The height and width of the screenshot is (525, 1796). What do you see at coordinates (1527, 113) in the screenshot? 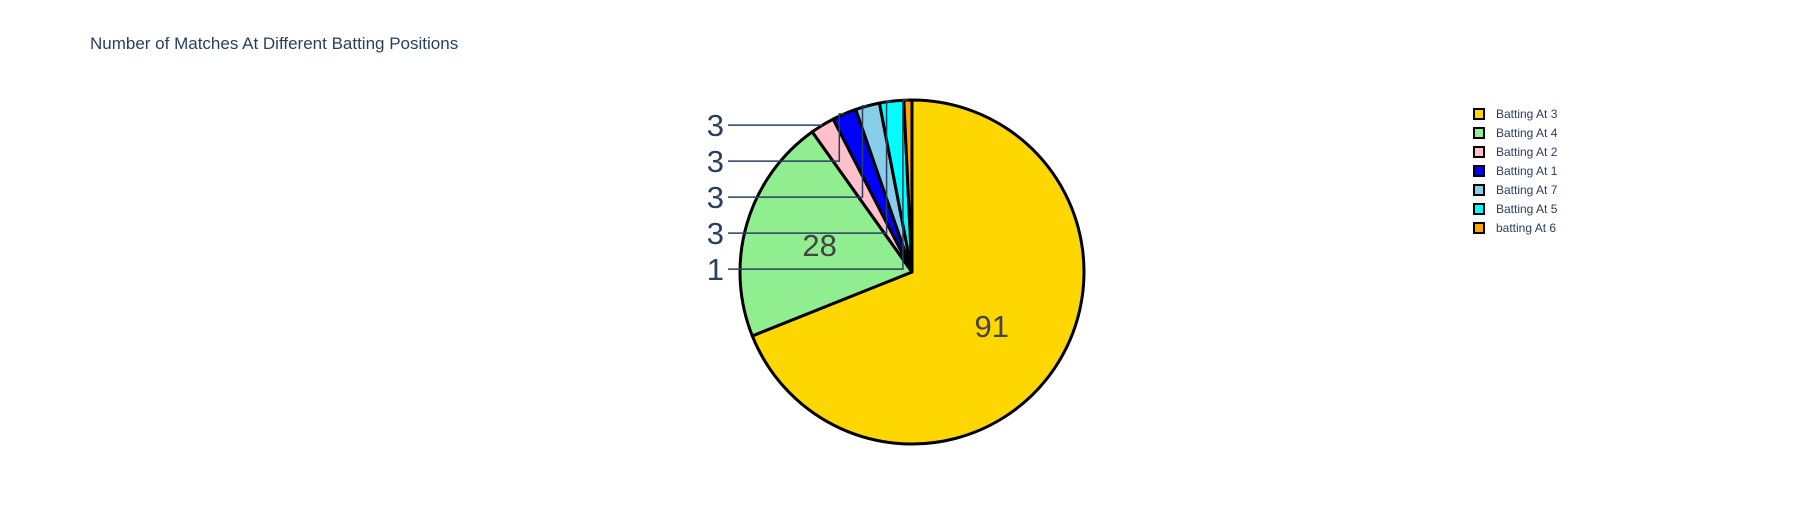
I see `legend-label: Batting At 3` at bounding box center [1527, 113].